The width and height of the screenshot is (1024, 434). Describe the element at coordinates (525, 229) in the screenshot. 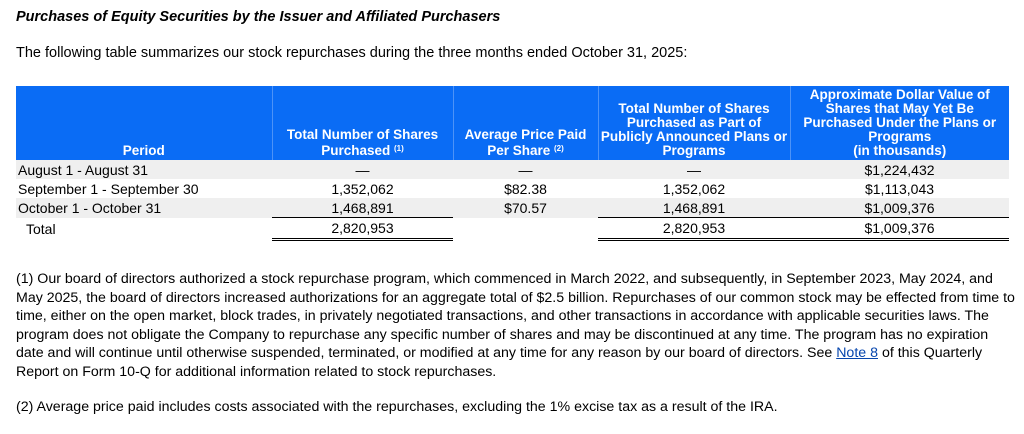

I see `cell` at that location.